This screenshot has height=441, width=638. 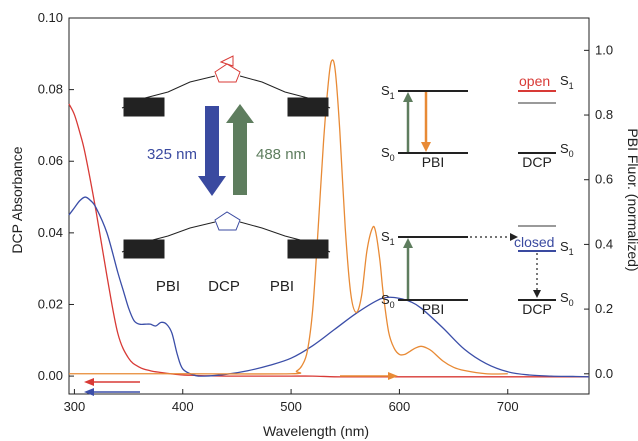 What do you see at coordinates (604, 308) in the screenshot?
I see `y-right-tick-label: 0.2` at bounding box center [604, 308].